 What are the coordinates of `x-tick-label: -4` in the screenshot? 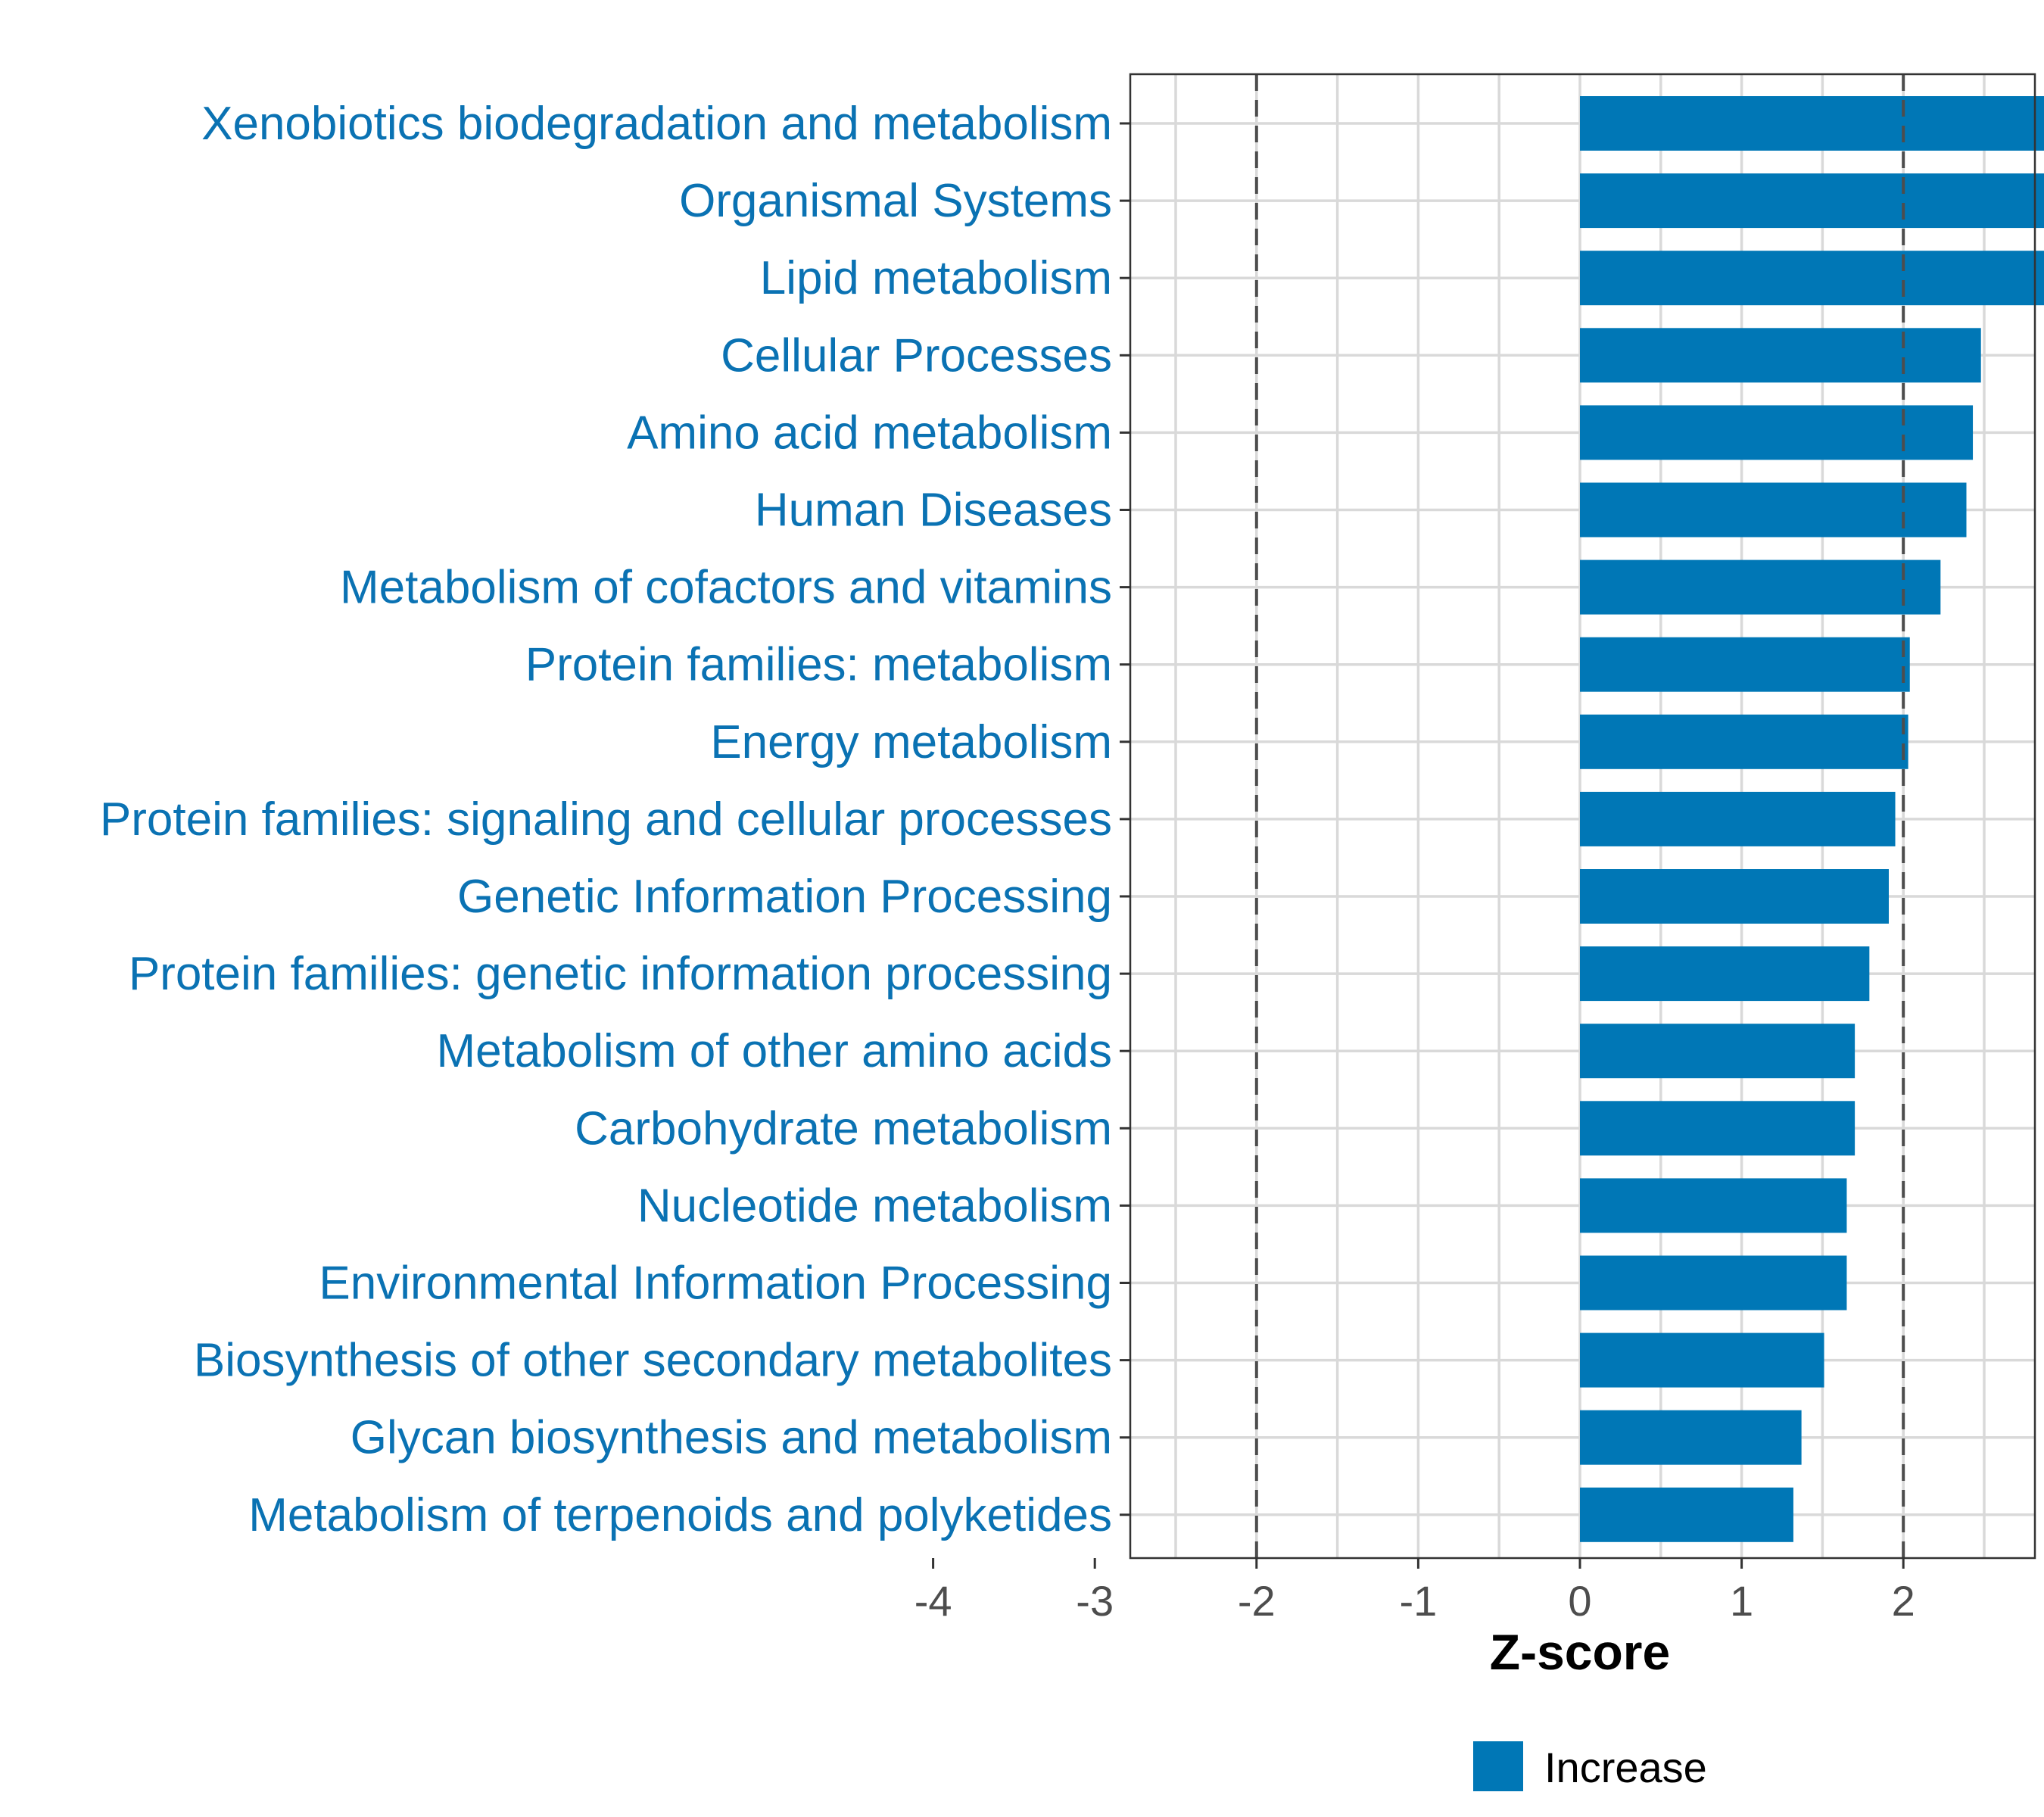 It's located at (933, 1601).